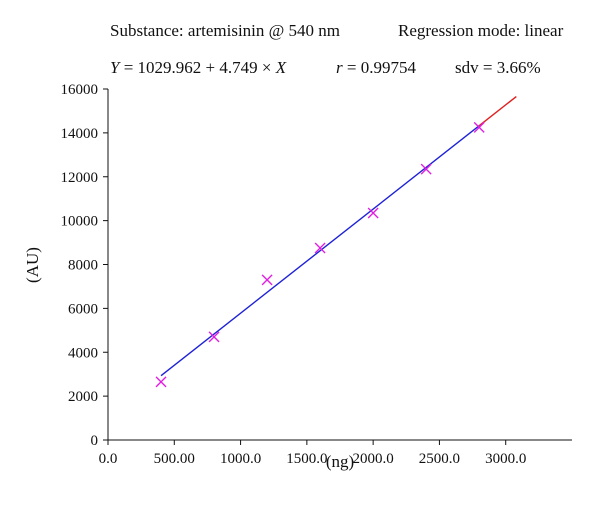 Image resolution: width=600 pixels, height=519 pixels. I want to click on x-tick-label: 500.00, so click(174, 459).